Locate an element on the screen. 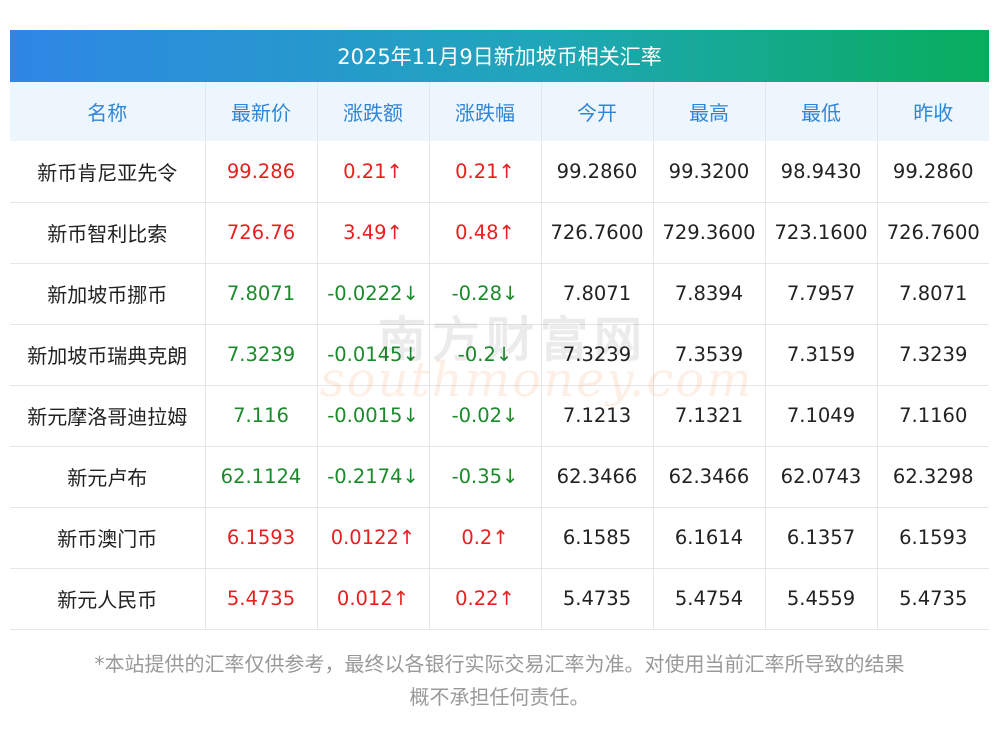  cell-low: 62.0743 is located at coordinates (821, 476).